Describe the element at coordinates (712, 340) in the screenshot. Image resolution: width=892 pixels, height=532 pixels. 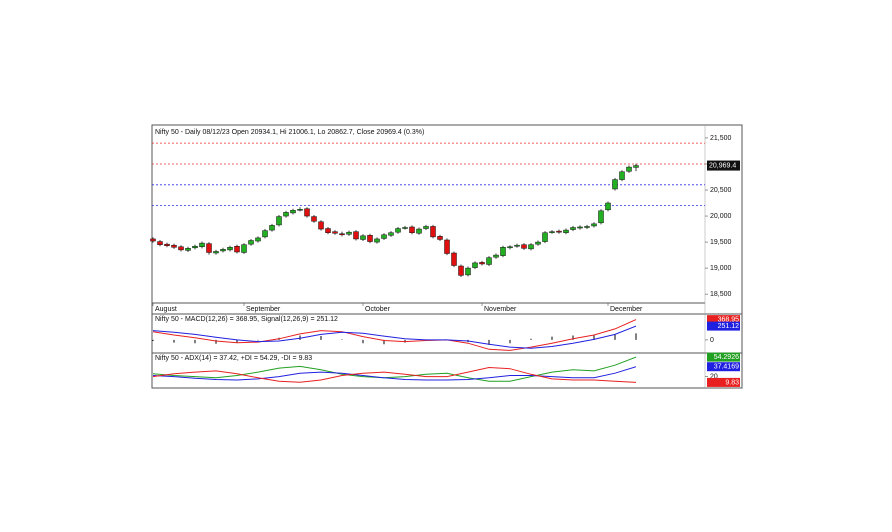
I see `y-tick-label: 0` at that location.